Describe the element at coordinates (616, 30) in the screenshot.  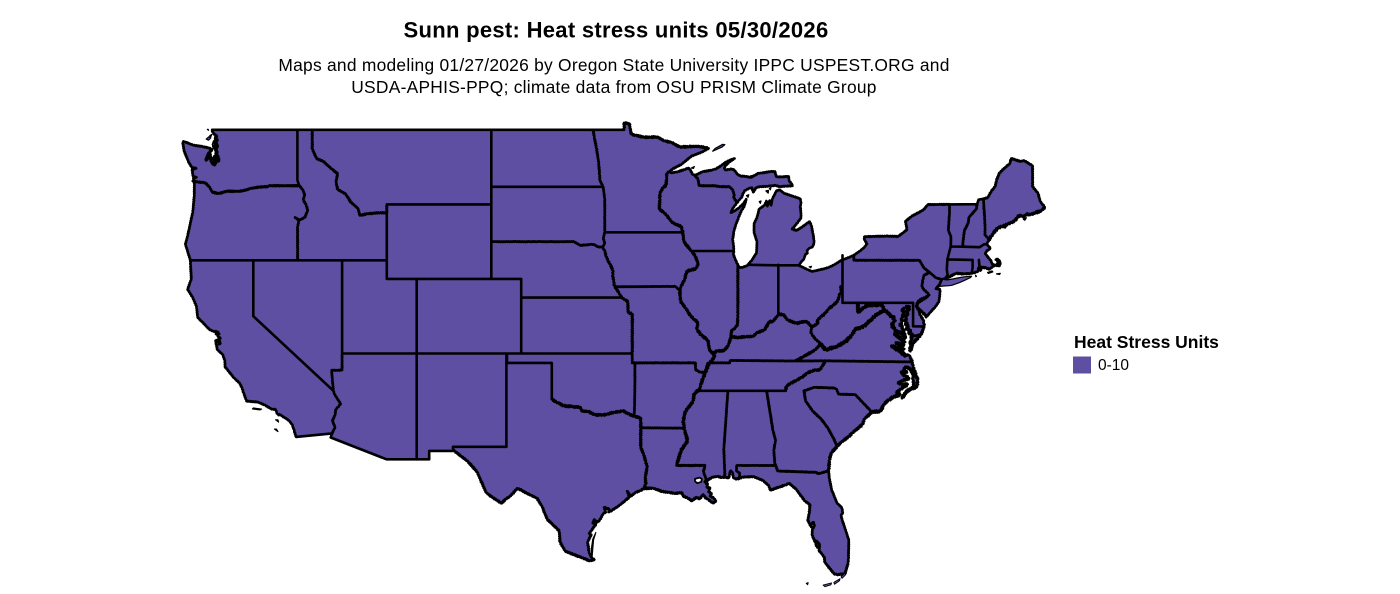
I see `svg-text:Sunn pest: Heat stress units 0: Sunn pest: Heat stress units 05/30/2026` at that location.